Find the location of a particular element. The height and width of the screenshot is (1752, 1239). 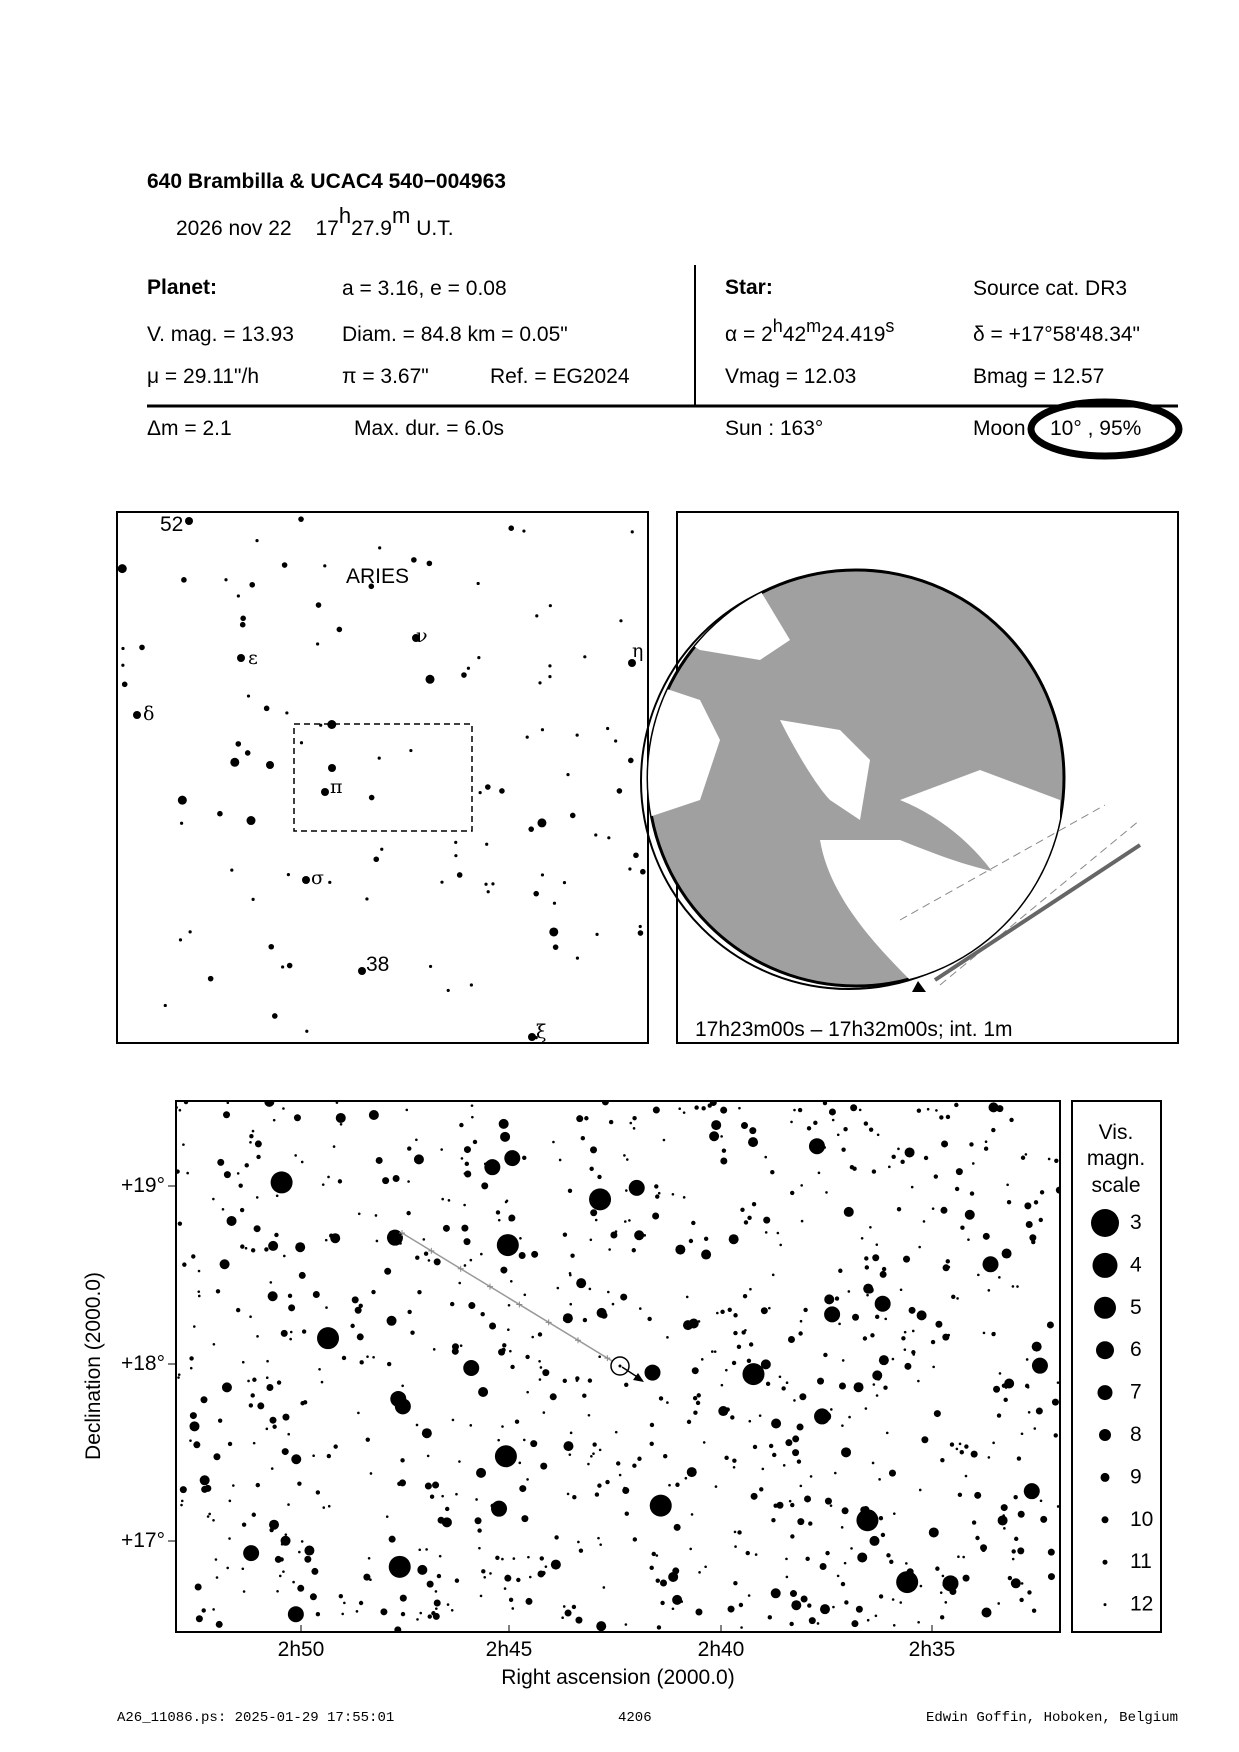

asteroid-path is located at coordinates (512, 1300).